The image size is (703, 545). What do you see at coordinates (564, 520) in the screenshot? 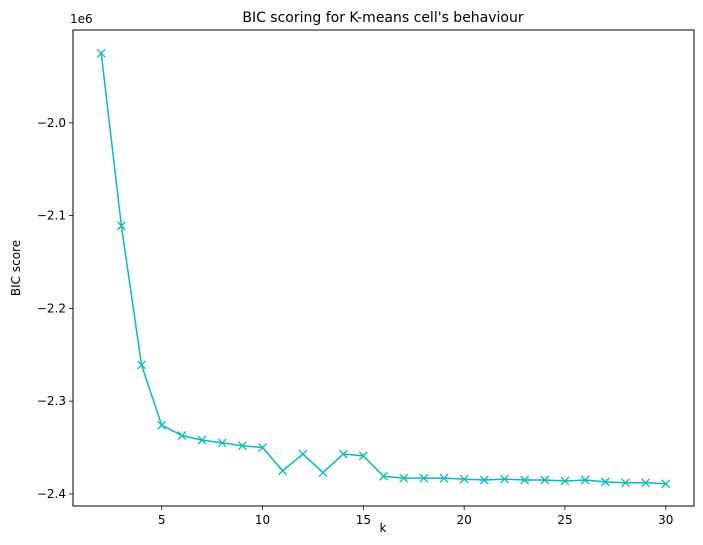
I see `x-tick-label: 25` at bounding box center [564, 520].